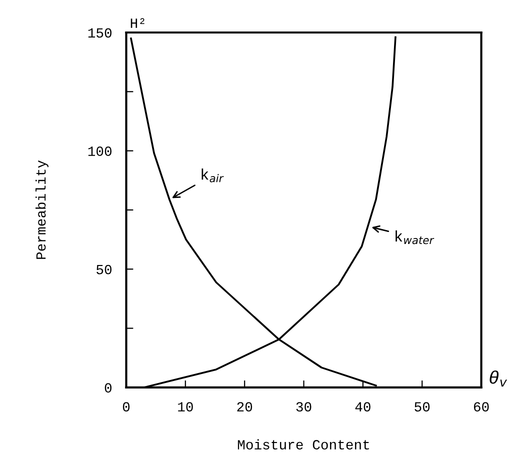  I want to click on text: H², so click(137, 23).